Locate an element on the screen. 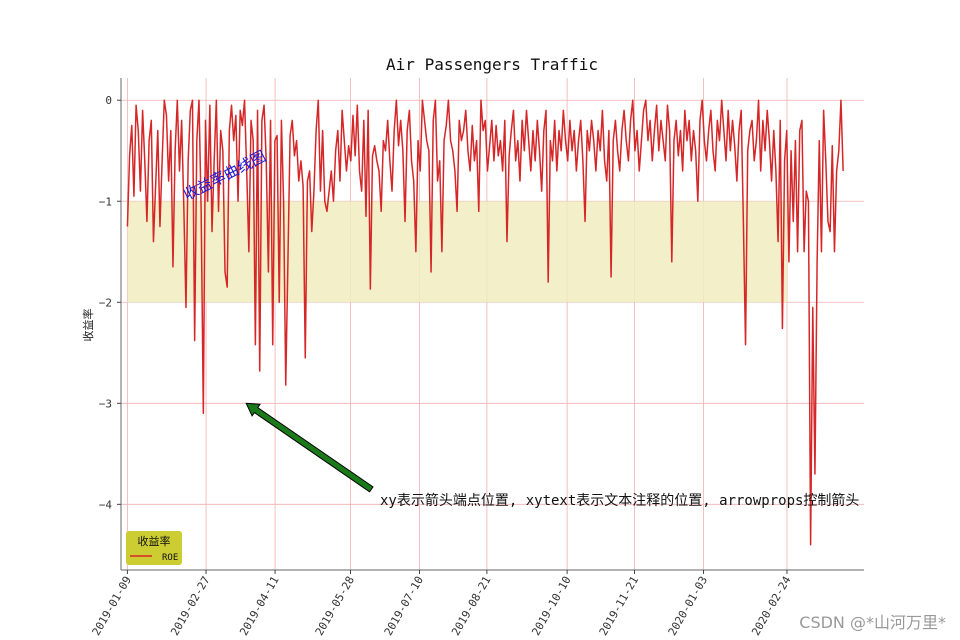 The width and height of the screenshot is (960, 640). y-tick-label-4: −4 is located at coordinates (106, 504).